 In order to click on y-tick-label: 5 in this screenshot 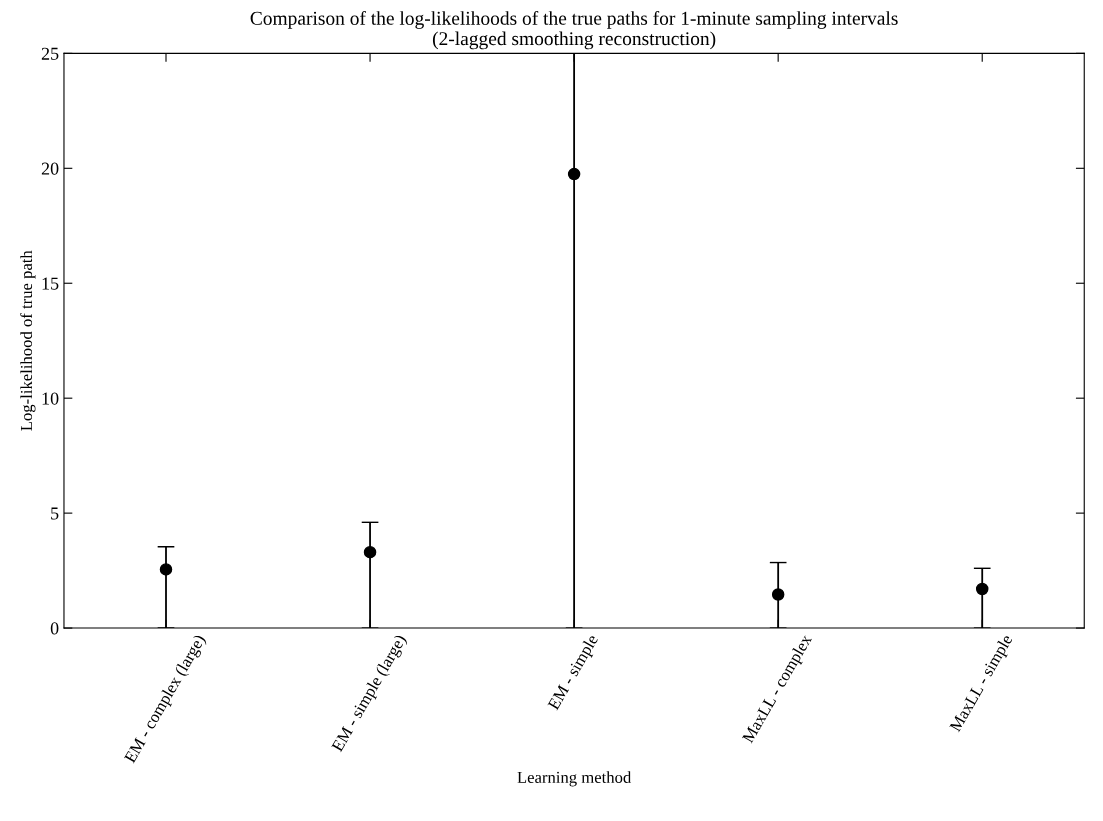, I will do `click(55, 513)`.